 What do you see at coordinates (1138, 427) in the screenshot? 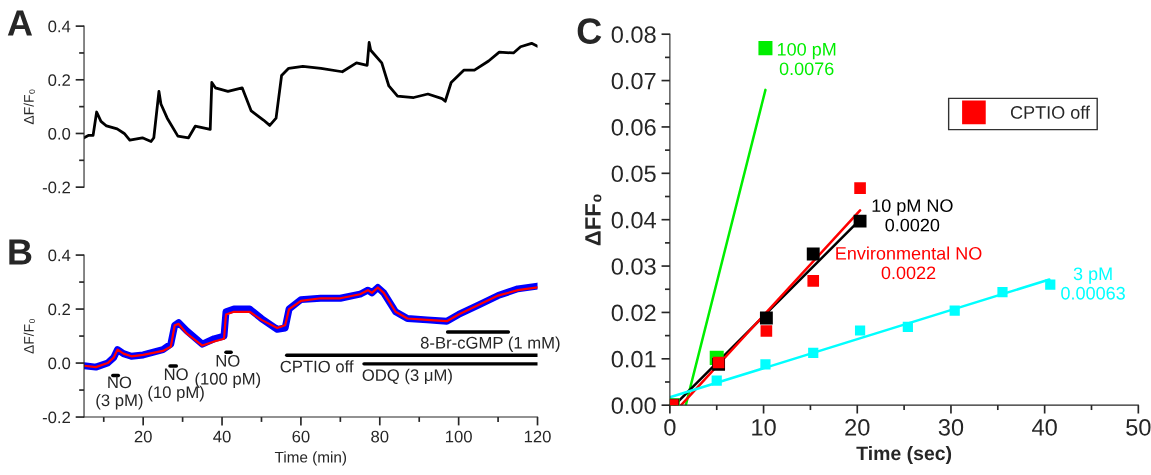
I see `x-tick-label: 50` at bounding box center [1138, 427].